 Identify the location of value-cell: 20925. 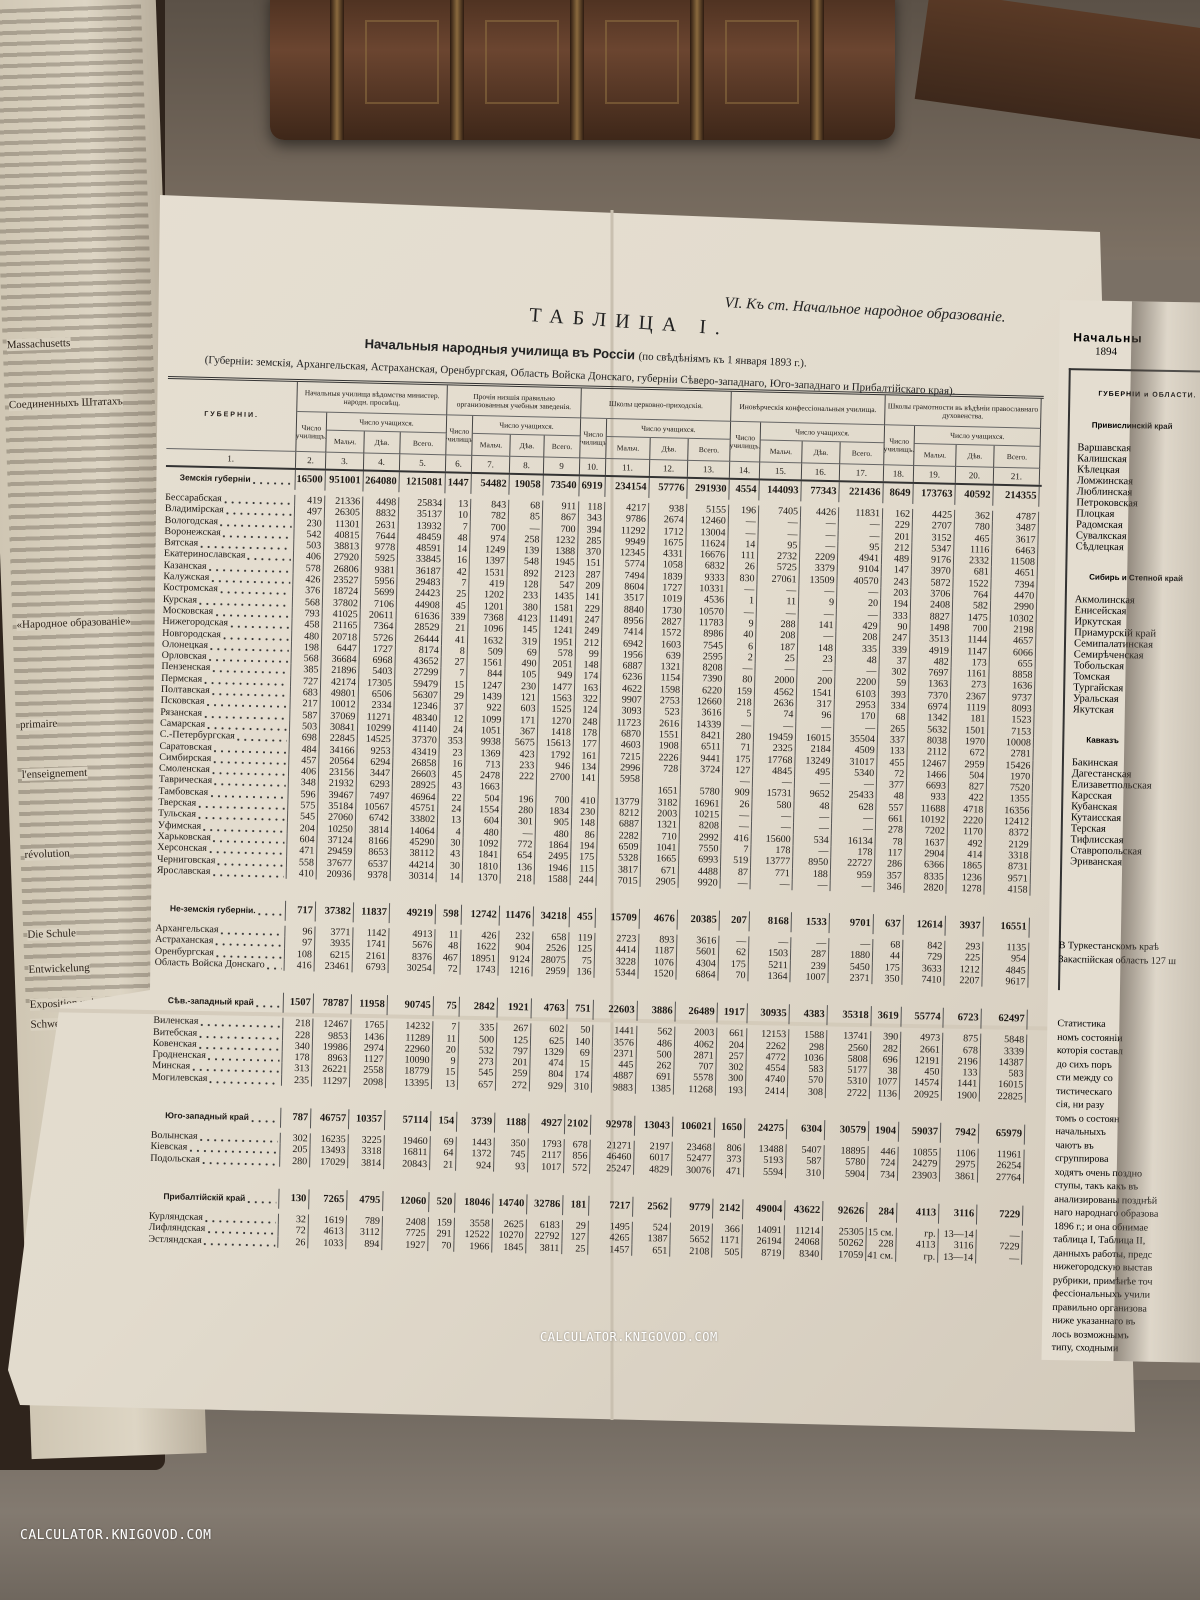
(921, 1094).